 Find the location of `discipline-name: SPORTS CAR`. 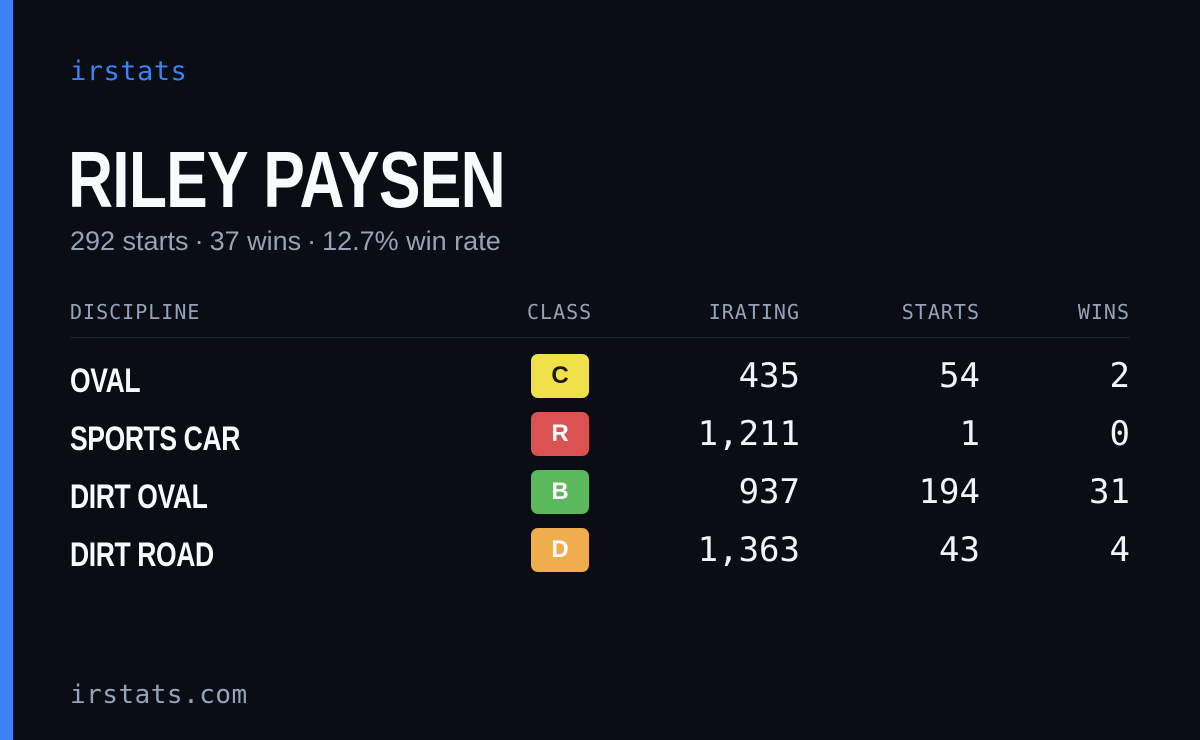

discipline-name: SPORTS CAR is located at coordinates (155, 439).